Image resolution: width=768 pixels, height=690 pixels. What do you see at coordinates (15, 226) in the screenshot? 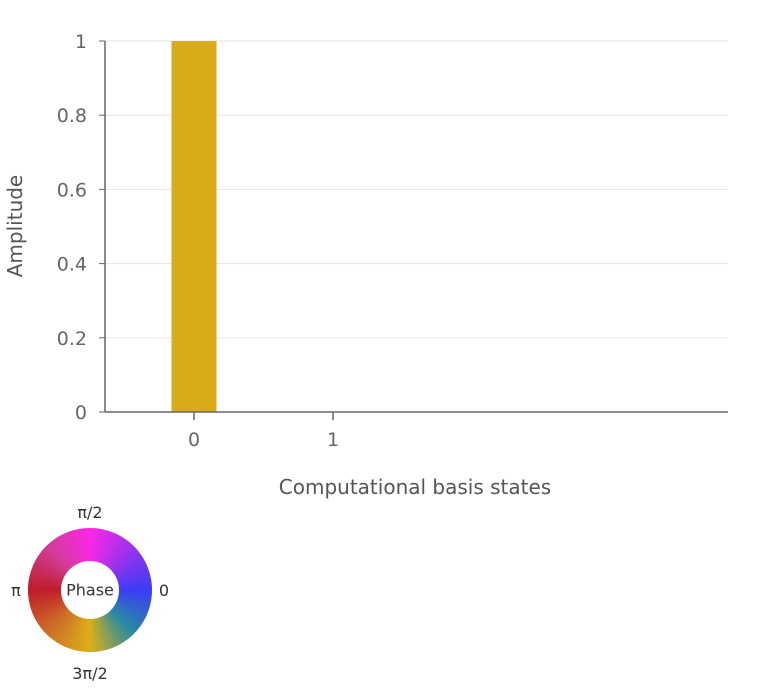
I see `y-axis-title: Amplitude` at bounding box center [15, 226].